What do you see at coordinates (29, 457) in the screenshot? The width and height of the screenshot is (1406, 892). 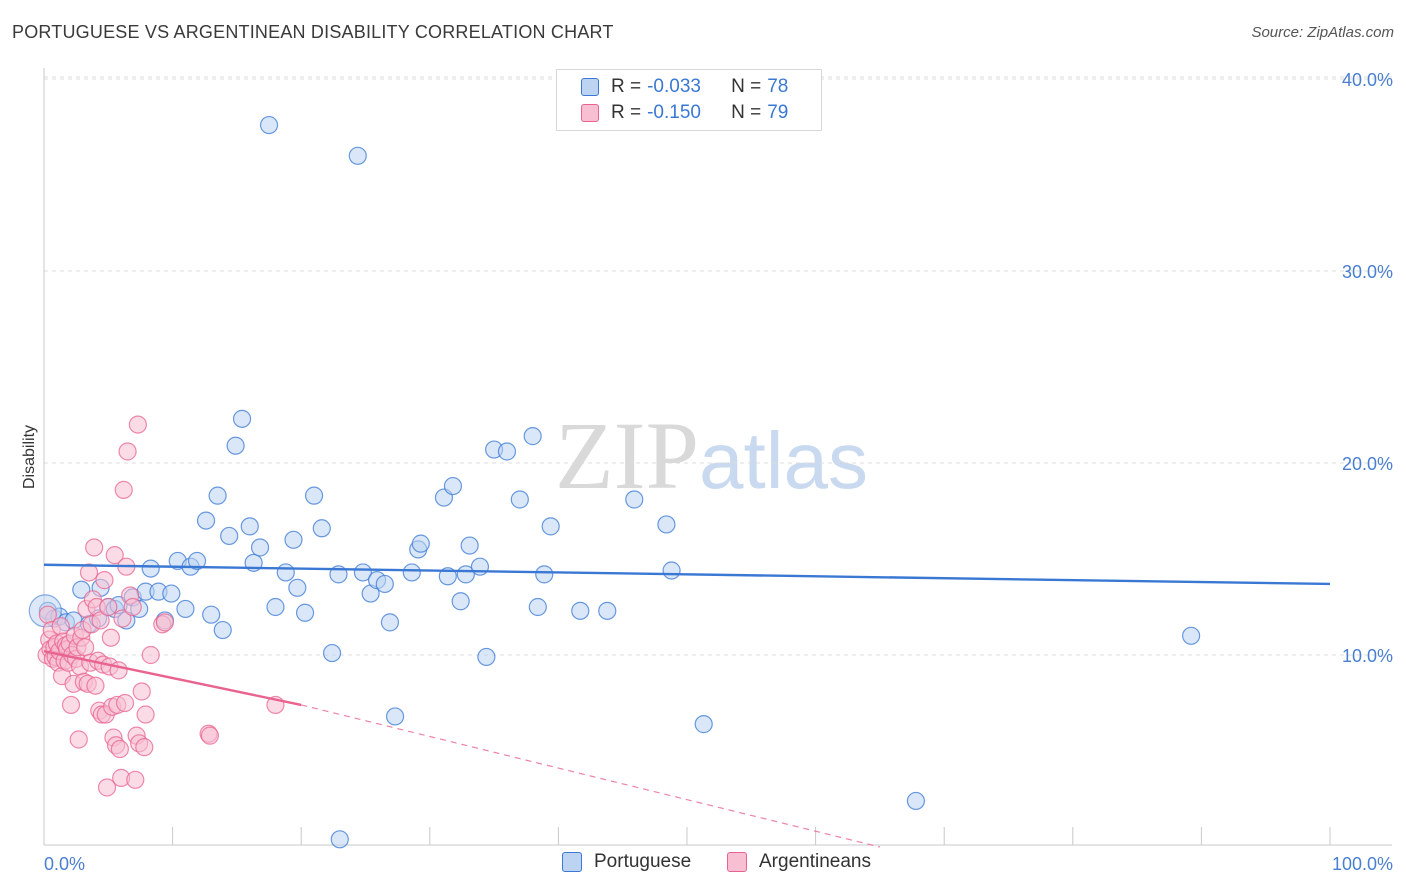 I see `y-axis-label: Disability` at bounding box center [29, 457].